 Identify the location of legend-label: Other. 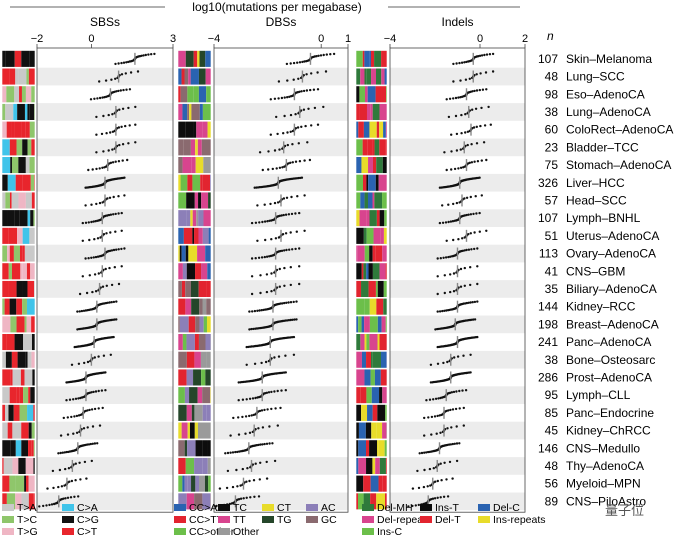
(246, 532).